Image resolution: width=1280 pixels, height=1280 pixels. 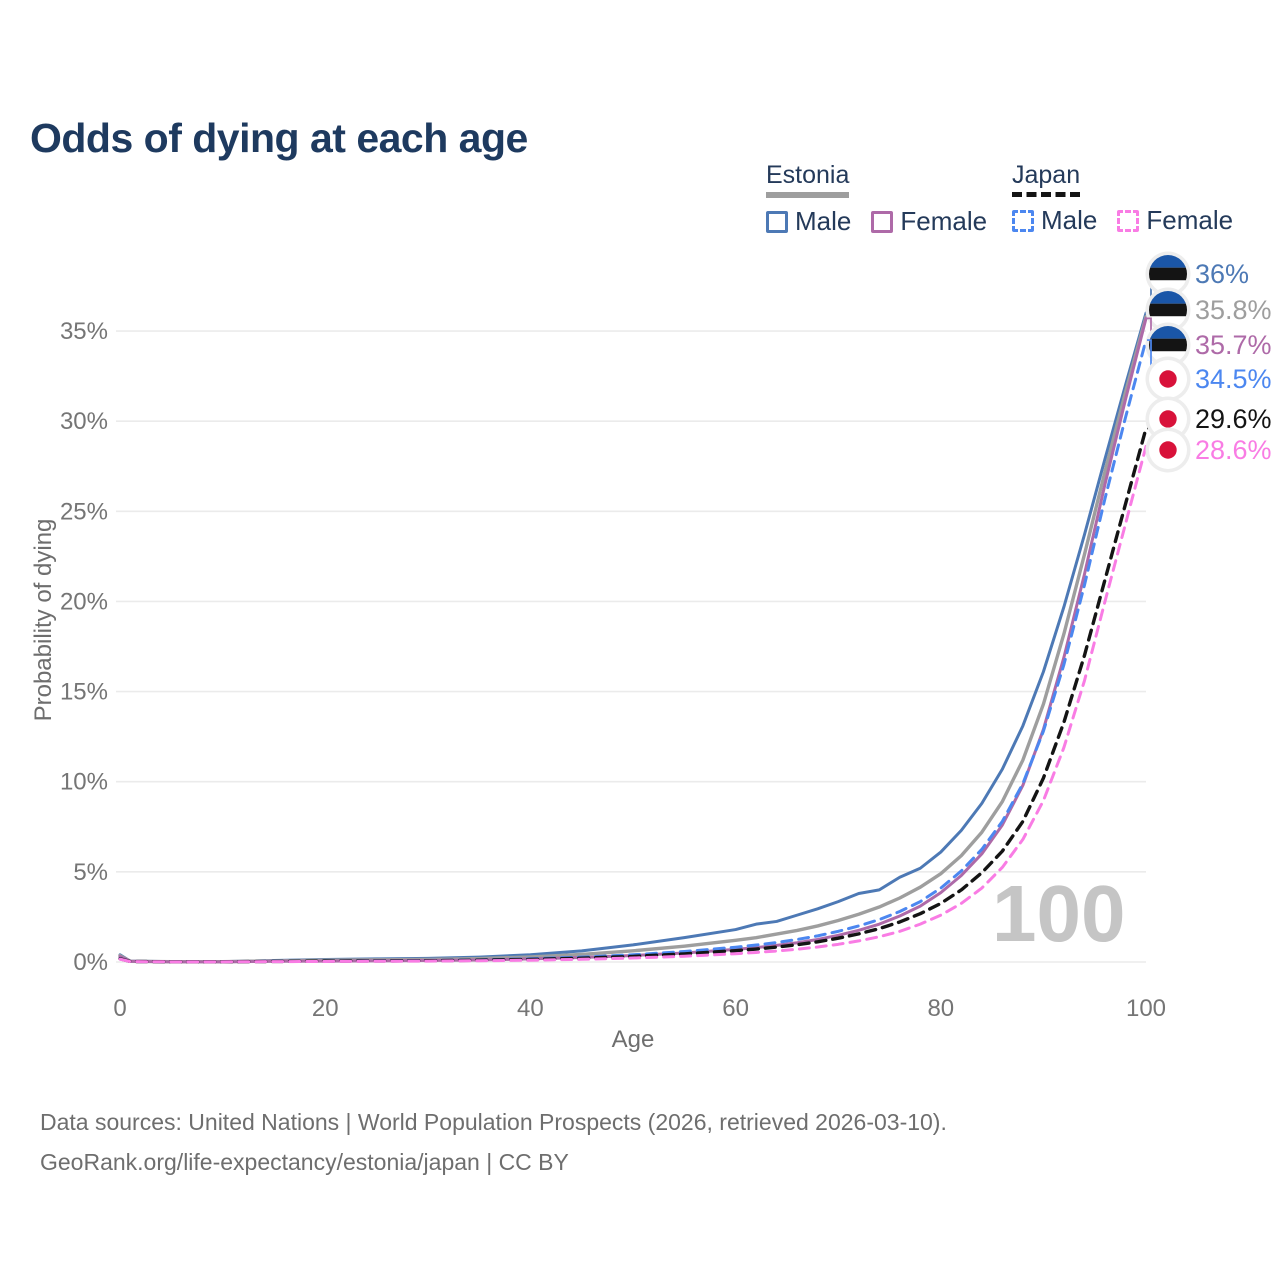 I want to click on legend-estonia-items: Male Female, so click(x=876, y=221).